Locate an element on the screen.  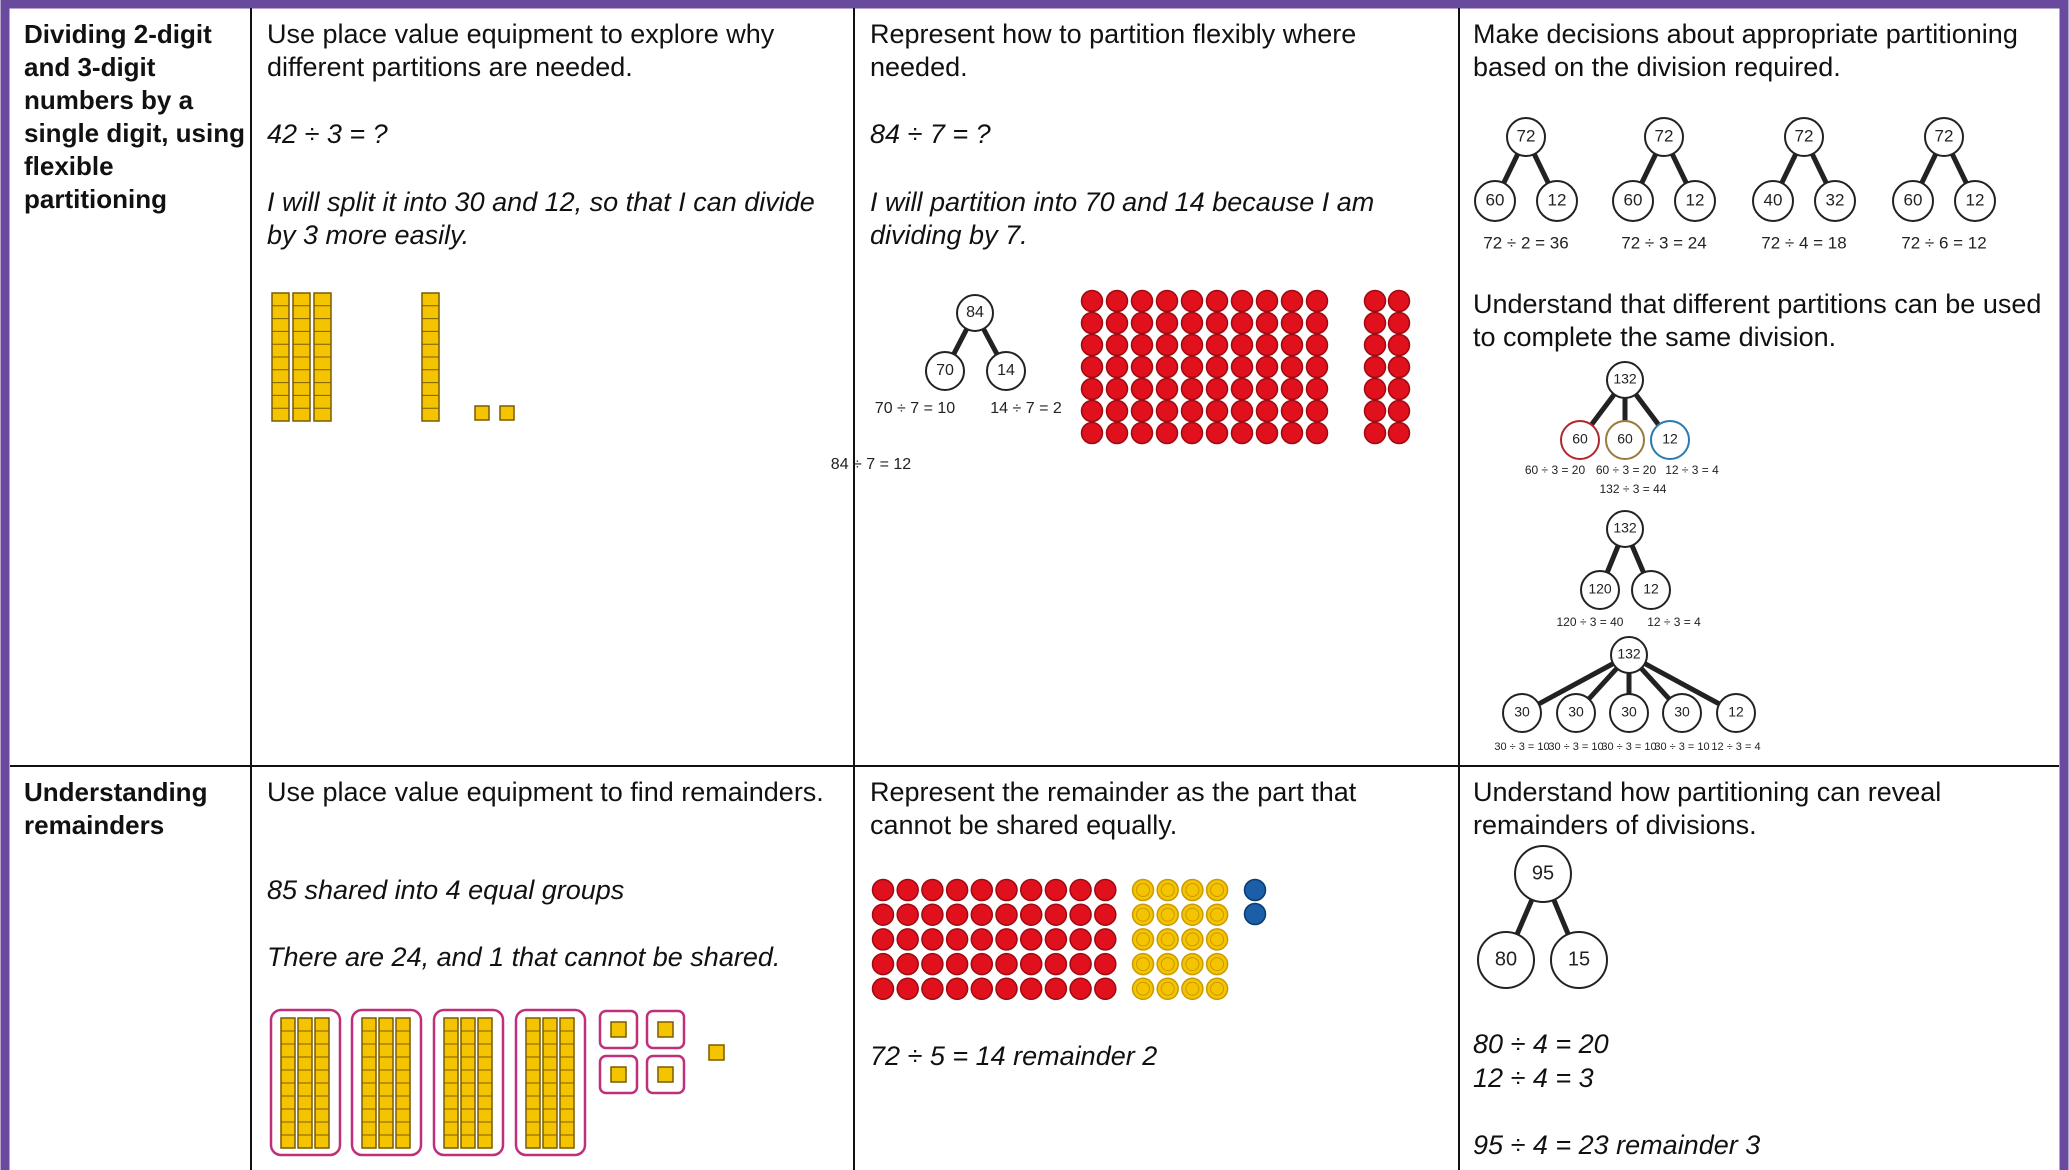
row-heading: Understanding remainders is located at coordinates (116, 808).